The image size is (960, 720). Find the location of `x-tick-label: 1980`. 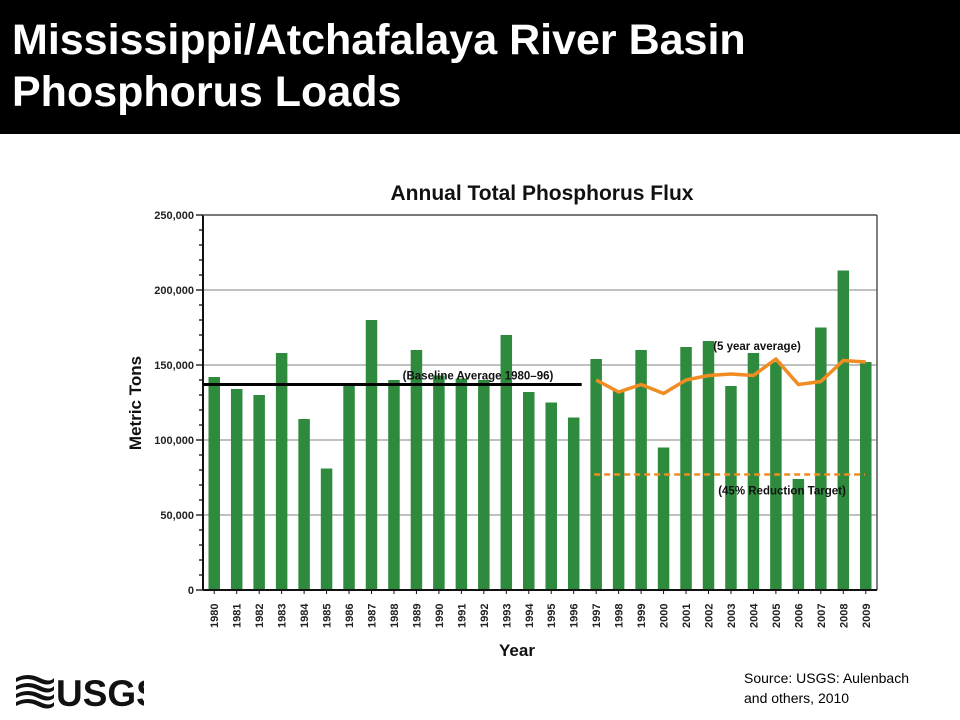

x-tick-label: 1980 is located at coordinates (215, 616).